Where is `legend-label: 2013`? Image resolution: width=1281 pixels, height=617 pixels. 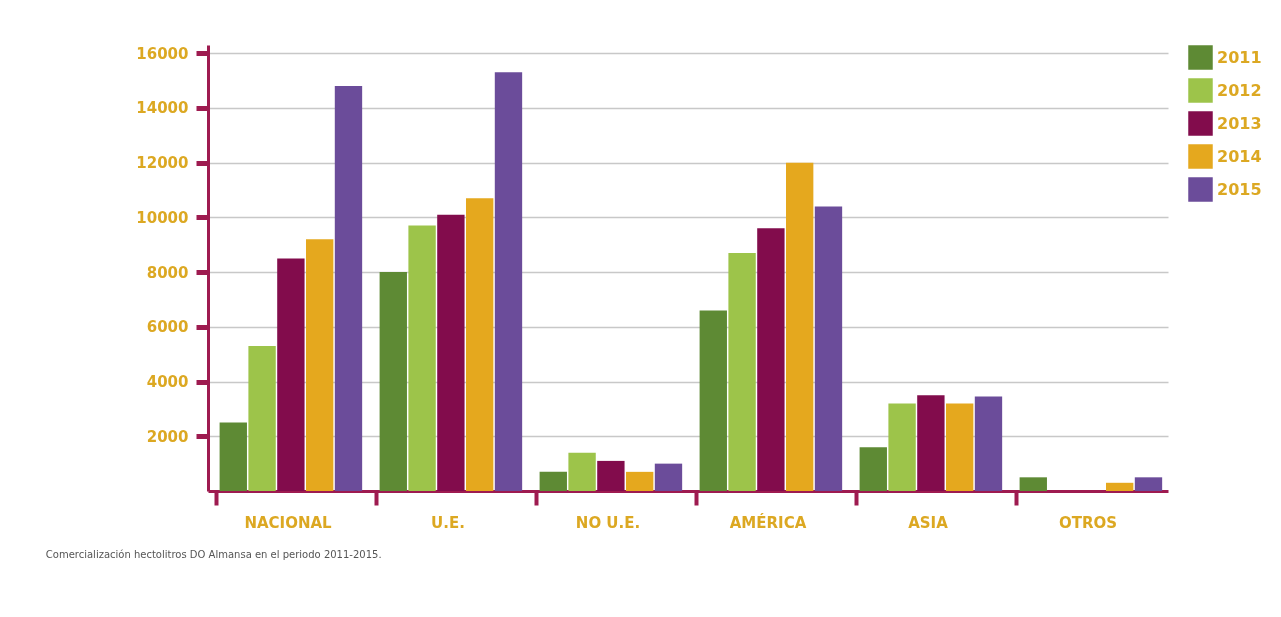
legend-label: 2013 is located at coordinates (1239, 123).